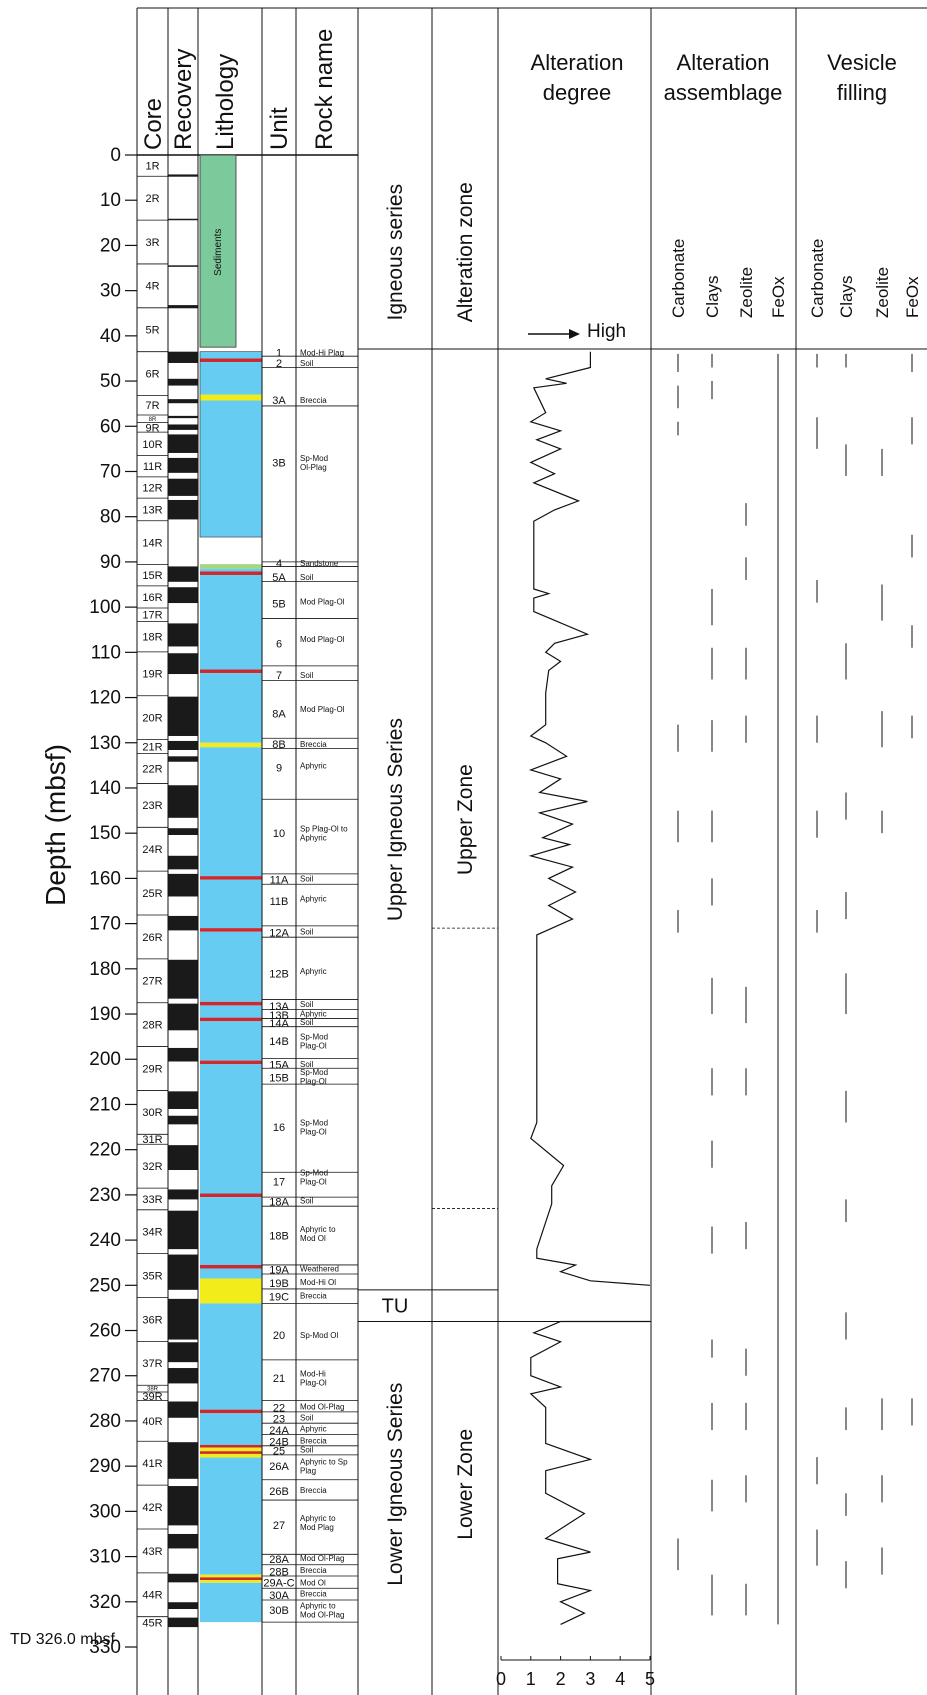 This screenshot has height=1695, width=927. Describe the element at coordinates (279, 1203) in the screenshot. I see `unit-label: 18A` at that location.